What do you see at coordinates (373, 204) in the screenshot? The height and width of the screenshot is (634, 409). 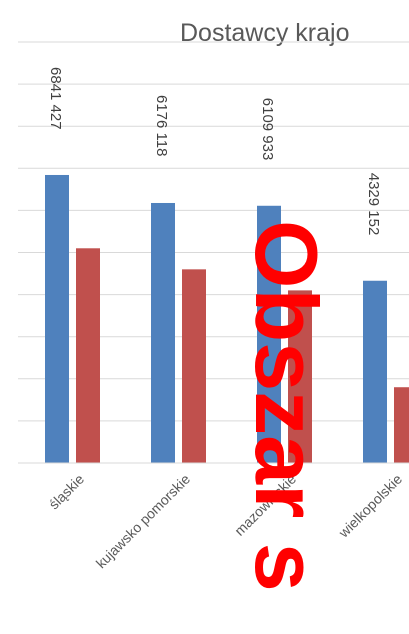 I see `data-label: 4329 152` at bounding box center [373, 204].